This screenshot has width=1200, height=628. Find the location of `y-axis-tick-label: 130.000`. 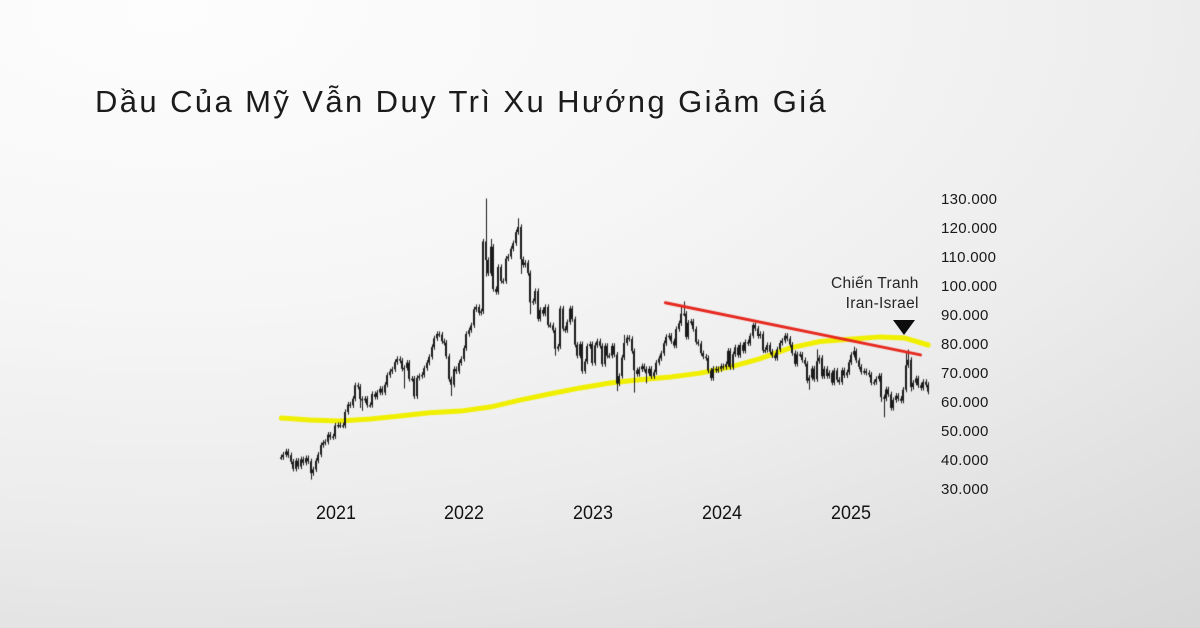

y-axis-tick-label: 130.000 is located at coordinates (969, 199).